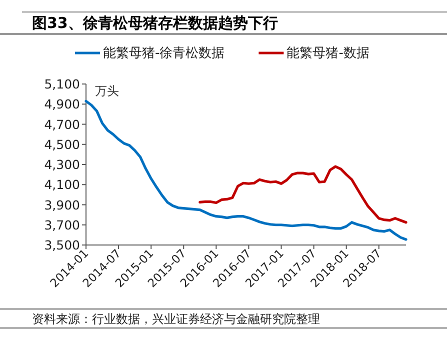 Image resolution: width=447 pixels, height=343 pixels. What do you see at coordinates (62, 84) in the screenshot?
I see `y-tick-label: 5,100` at bounding box center [62, 84].